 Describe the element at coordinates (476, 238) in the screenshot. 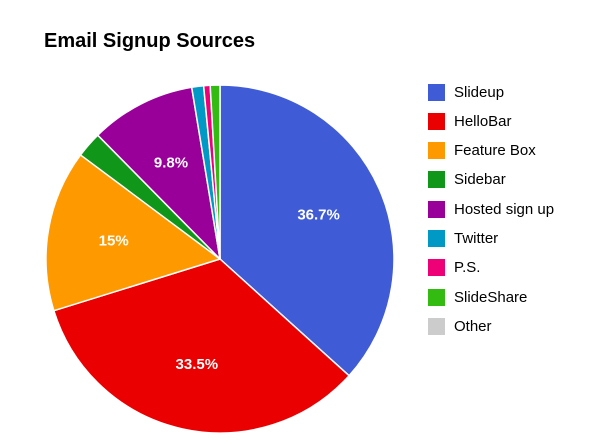

I see `legend-label: Twitter` at that location.